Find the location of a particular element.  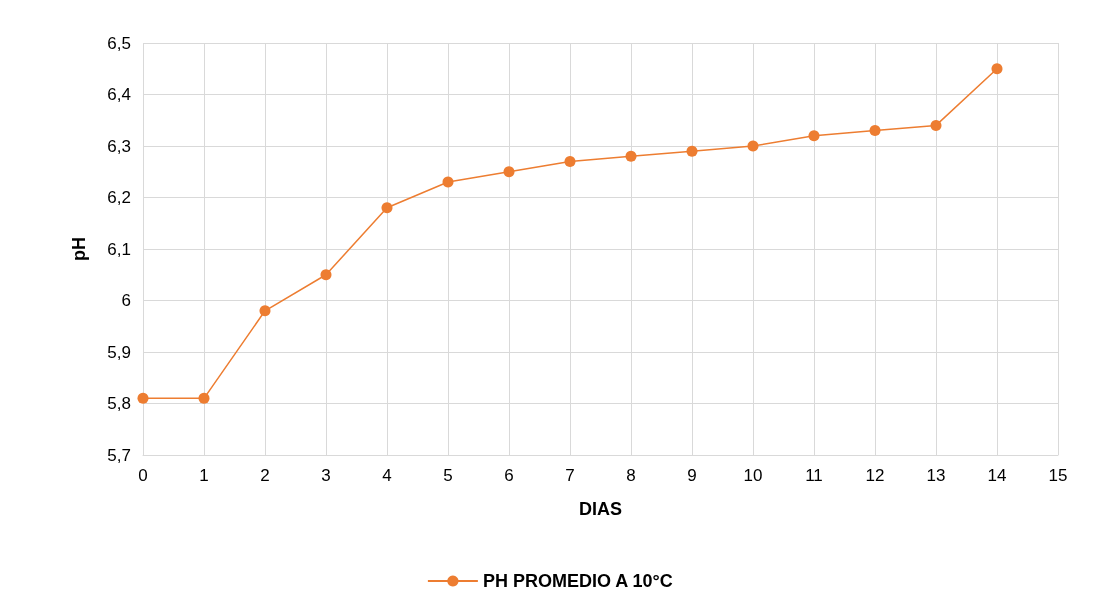

x-tick-label: 10 is located at coordinates (753, 475).